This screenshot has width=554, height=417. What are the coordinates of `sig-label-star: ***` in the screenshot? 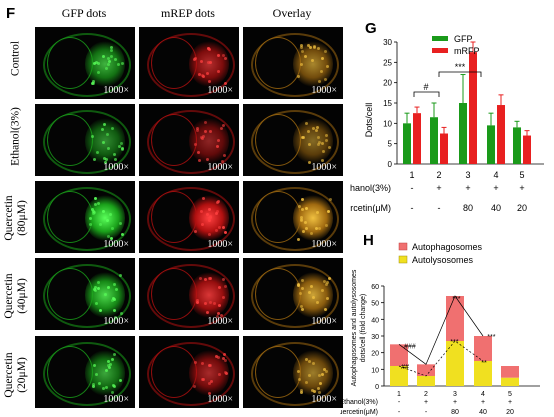 It's located at (460, 67).